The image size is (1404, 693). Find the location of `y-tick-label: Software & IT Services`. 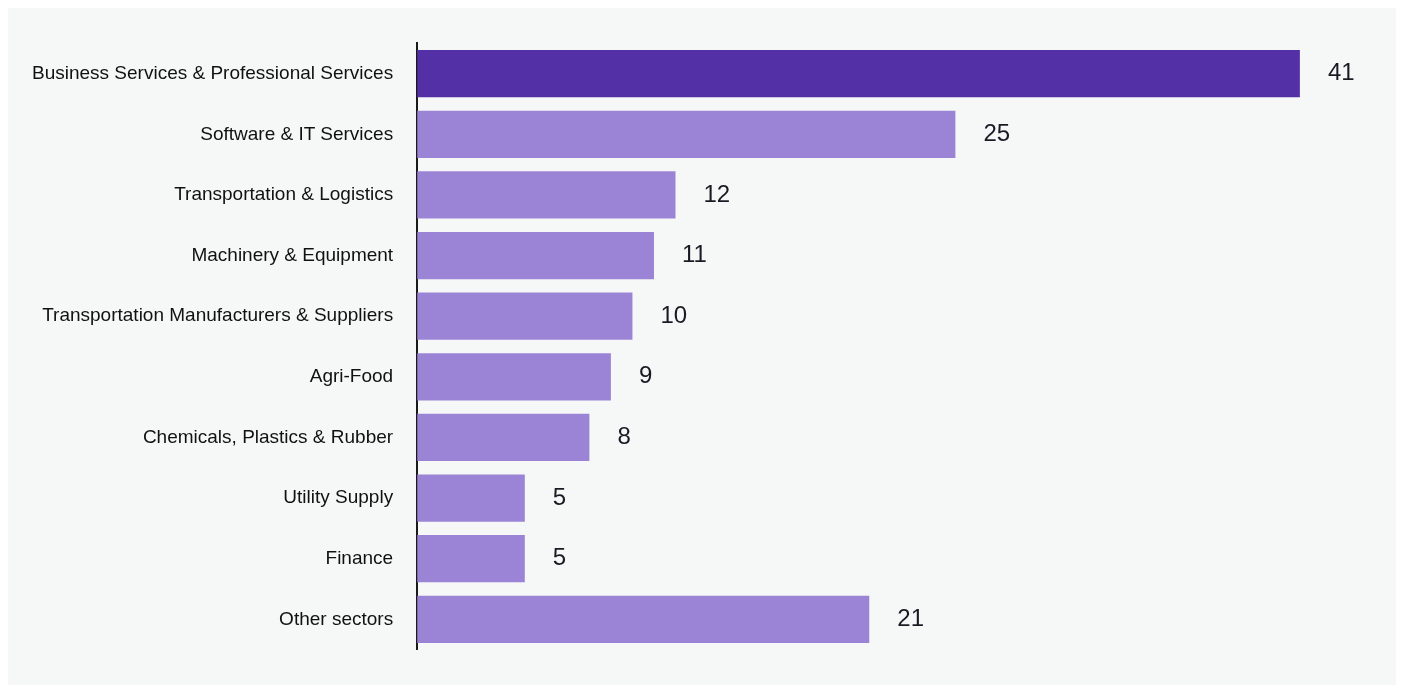

y-tick-label: Software & IT Services is located at coordinates (297, 133).